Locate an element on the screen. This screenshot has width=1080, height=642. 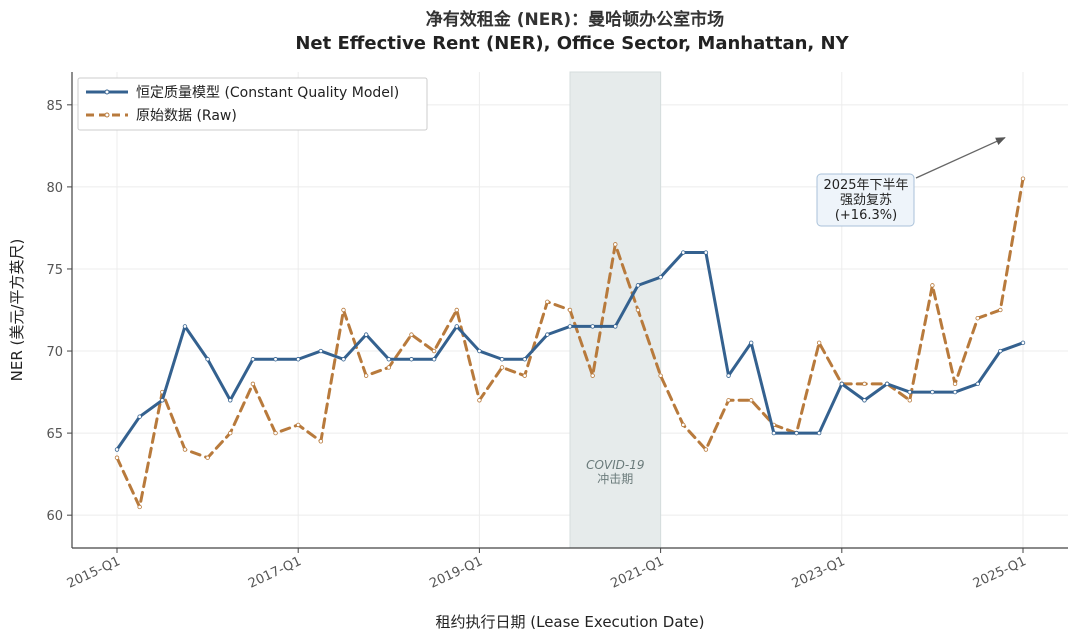
legend-box is located at coordinates (252, 104).